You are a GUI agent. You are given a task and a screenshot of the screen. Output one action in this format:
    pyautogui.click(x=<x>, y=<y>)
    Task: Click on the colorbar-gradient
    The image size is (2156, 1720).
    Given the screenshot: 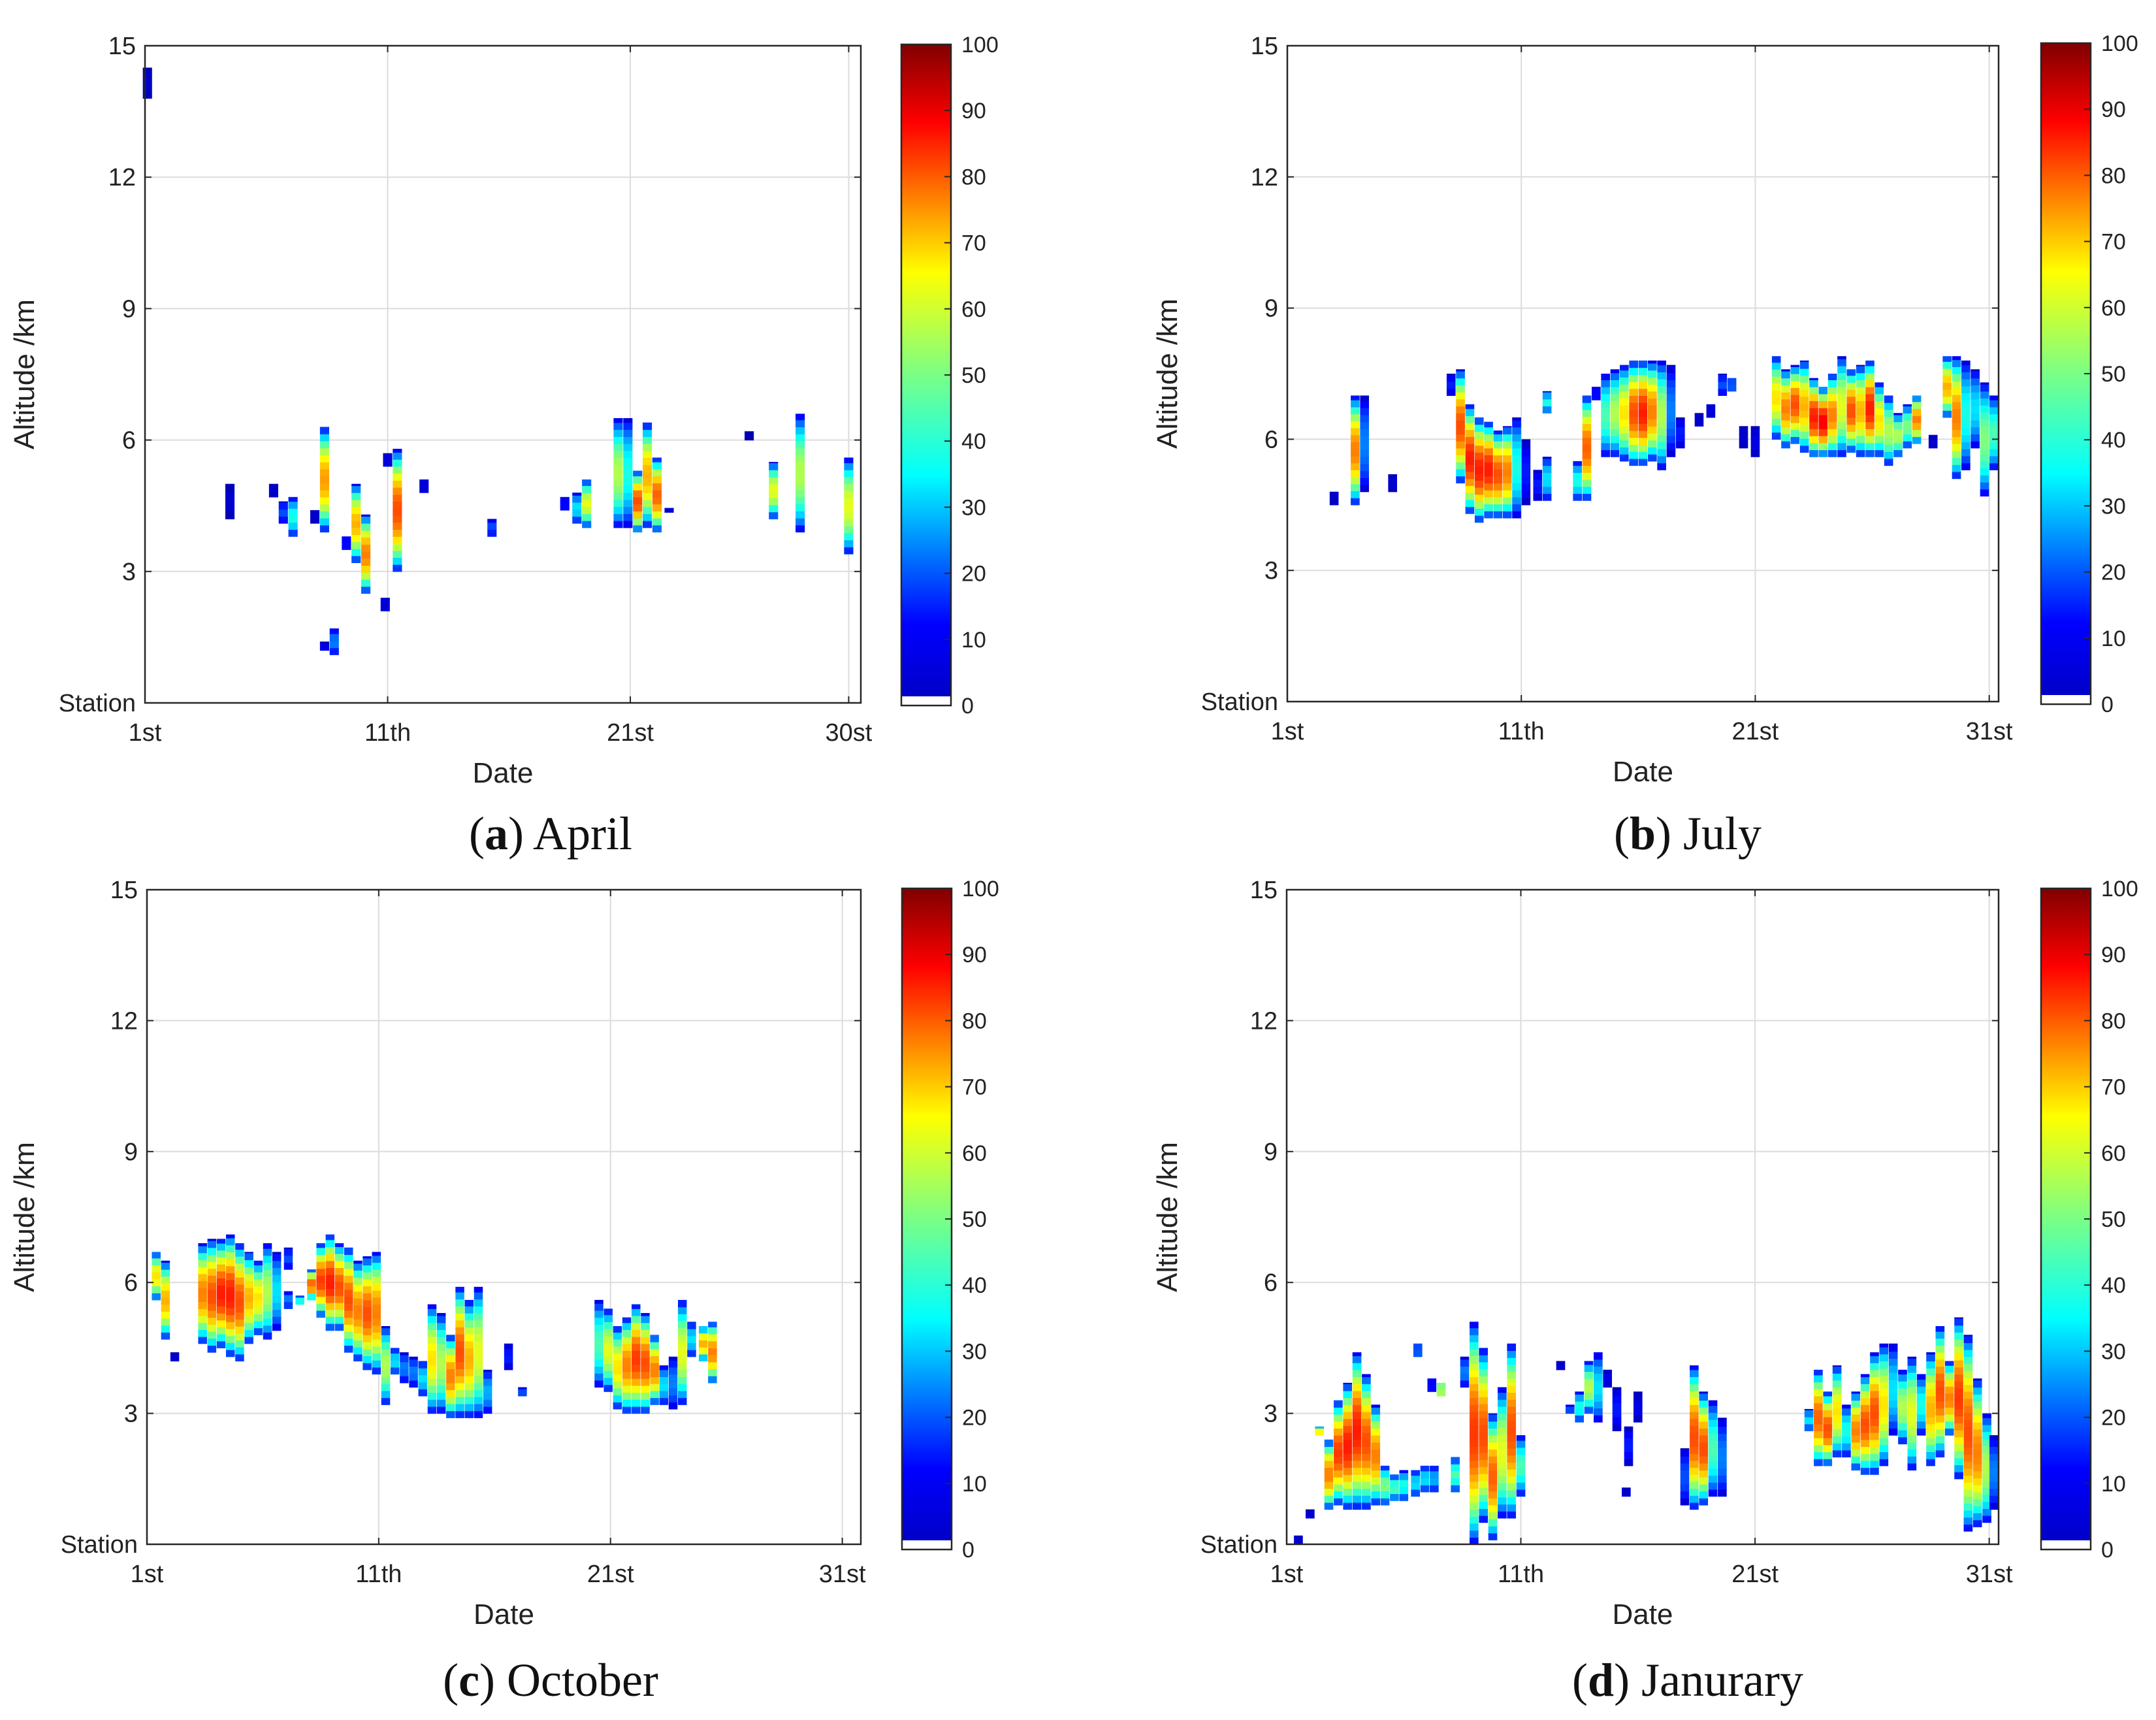 What is the action you would take?
    pyautogui.click(x=927, y=1214)
    